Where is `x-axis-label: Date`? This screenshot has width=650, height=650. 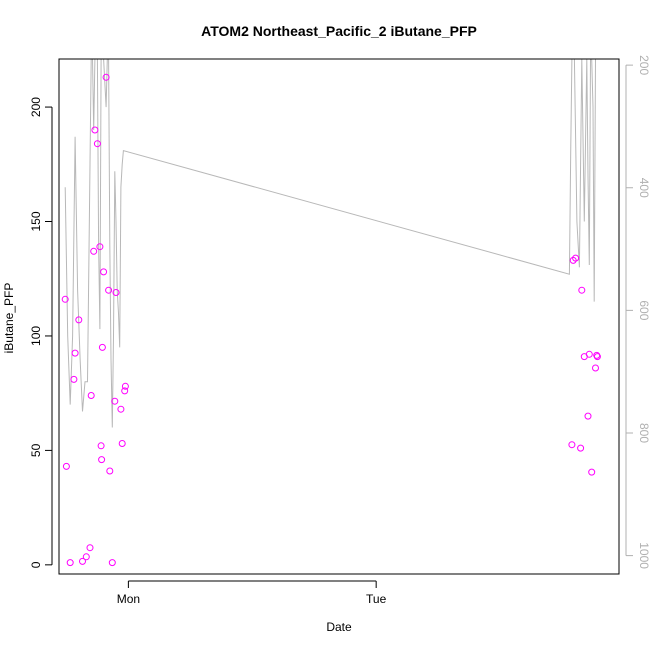
x-axis-label: Date is located at coordinates (339, 627).